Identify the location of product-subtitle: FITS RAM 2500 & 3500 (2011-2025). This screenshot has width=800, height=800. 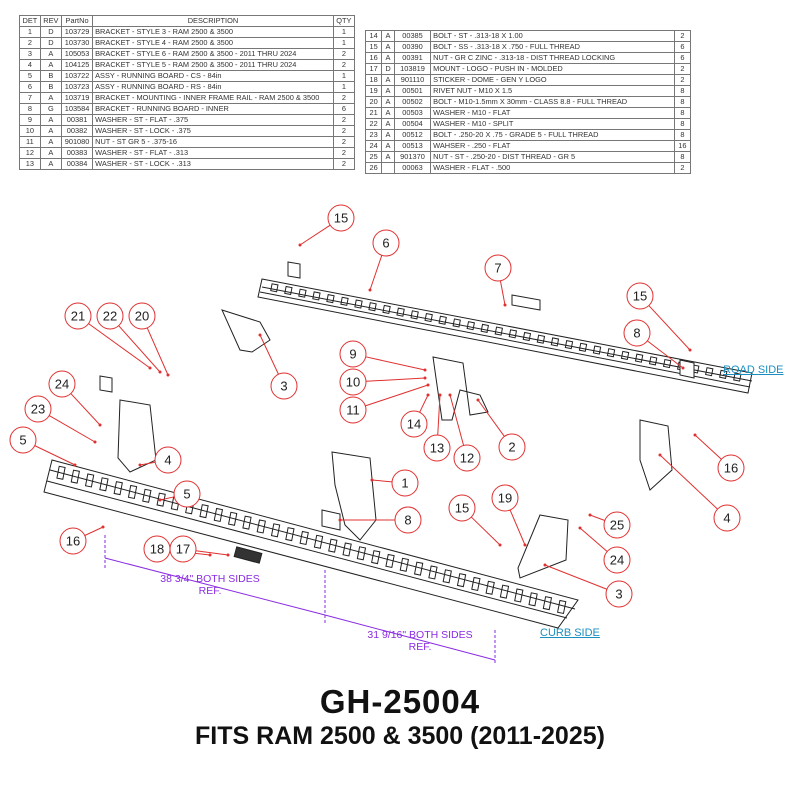
(400, 736).